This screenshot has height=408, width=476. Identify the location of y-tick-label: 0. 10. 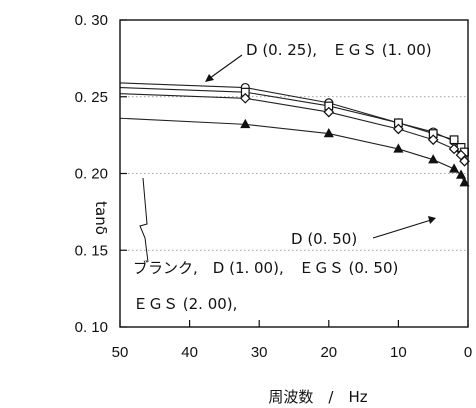
(91, 327).